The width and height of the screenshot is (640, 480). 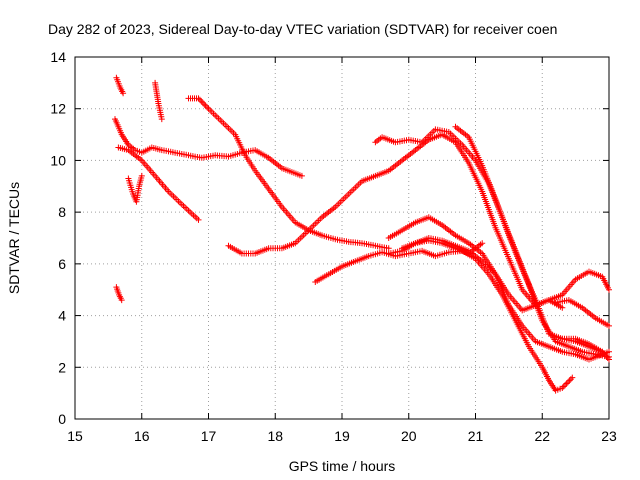 What do you see at coordinates (62, 367) in the screenshot?
I see `y-tick-label: 2` at bounding box center [62, 367].